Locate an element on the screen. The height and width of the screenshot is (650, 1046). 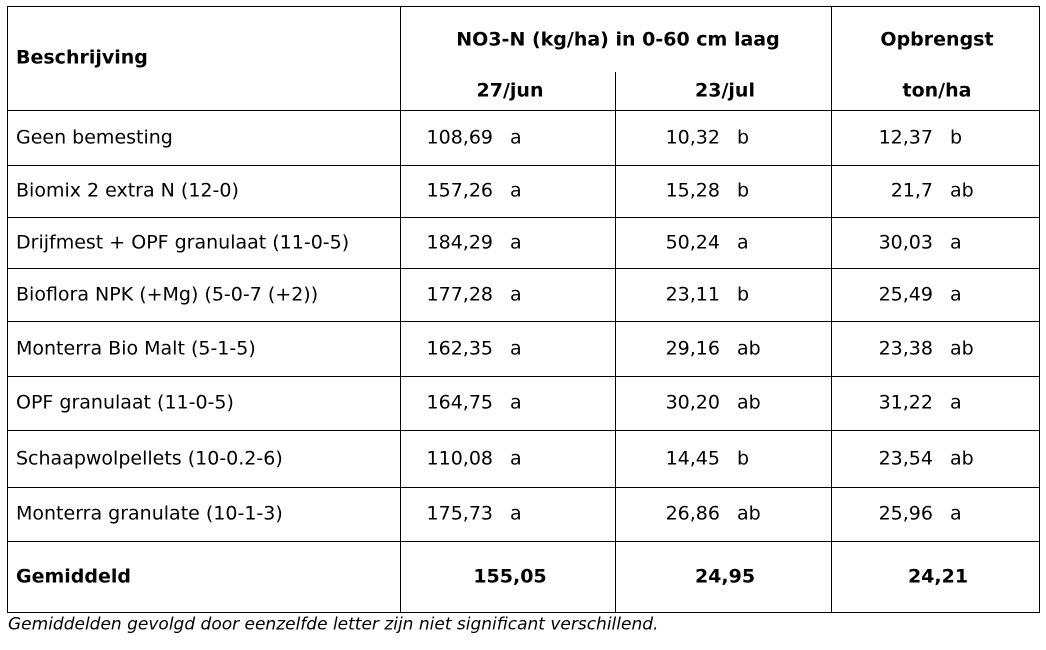
row-label: Geen bemesting is located at coordinates (94, 137).